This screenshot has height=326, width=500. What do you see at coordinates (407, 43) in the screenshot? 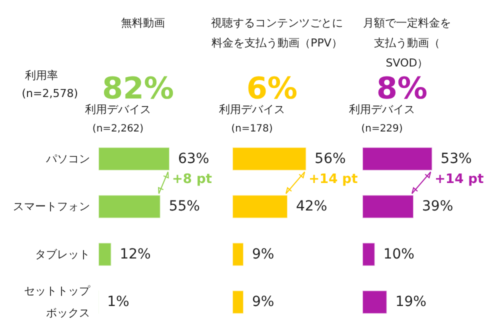
I see `chart-title: 月額で一定料金を支払う動画（SVOD）` at bounding box center [407, 43].